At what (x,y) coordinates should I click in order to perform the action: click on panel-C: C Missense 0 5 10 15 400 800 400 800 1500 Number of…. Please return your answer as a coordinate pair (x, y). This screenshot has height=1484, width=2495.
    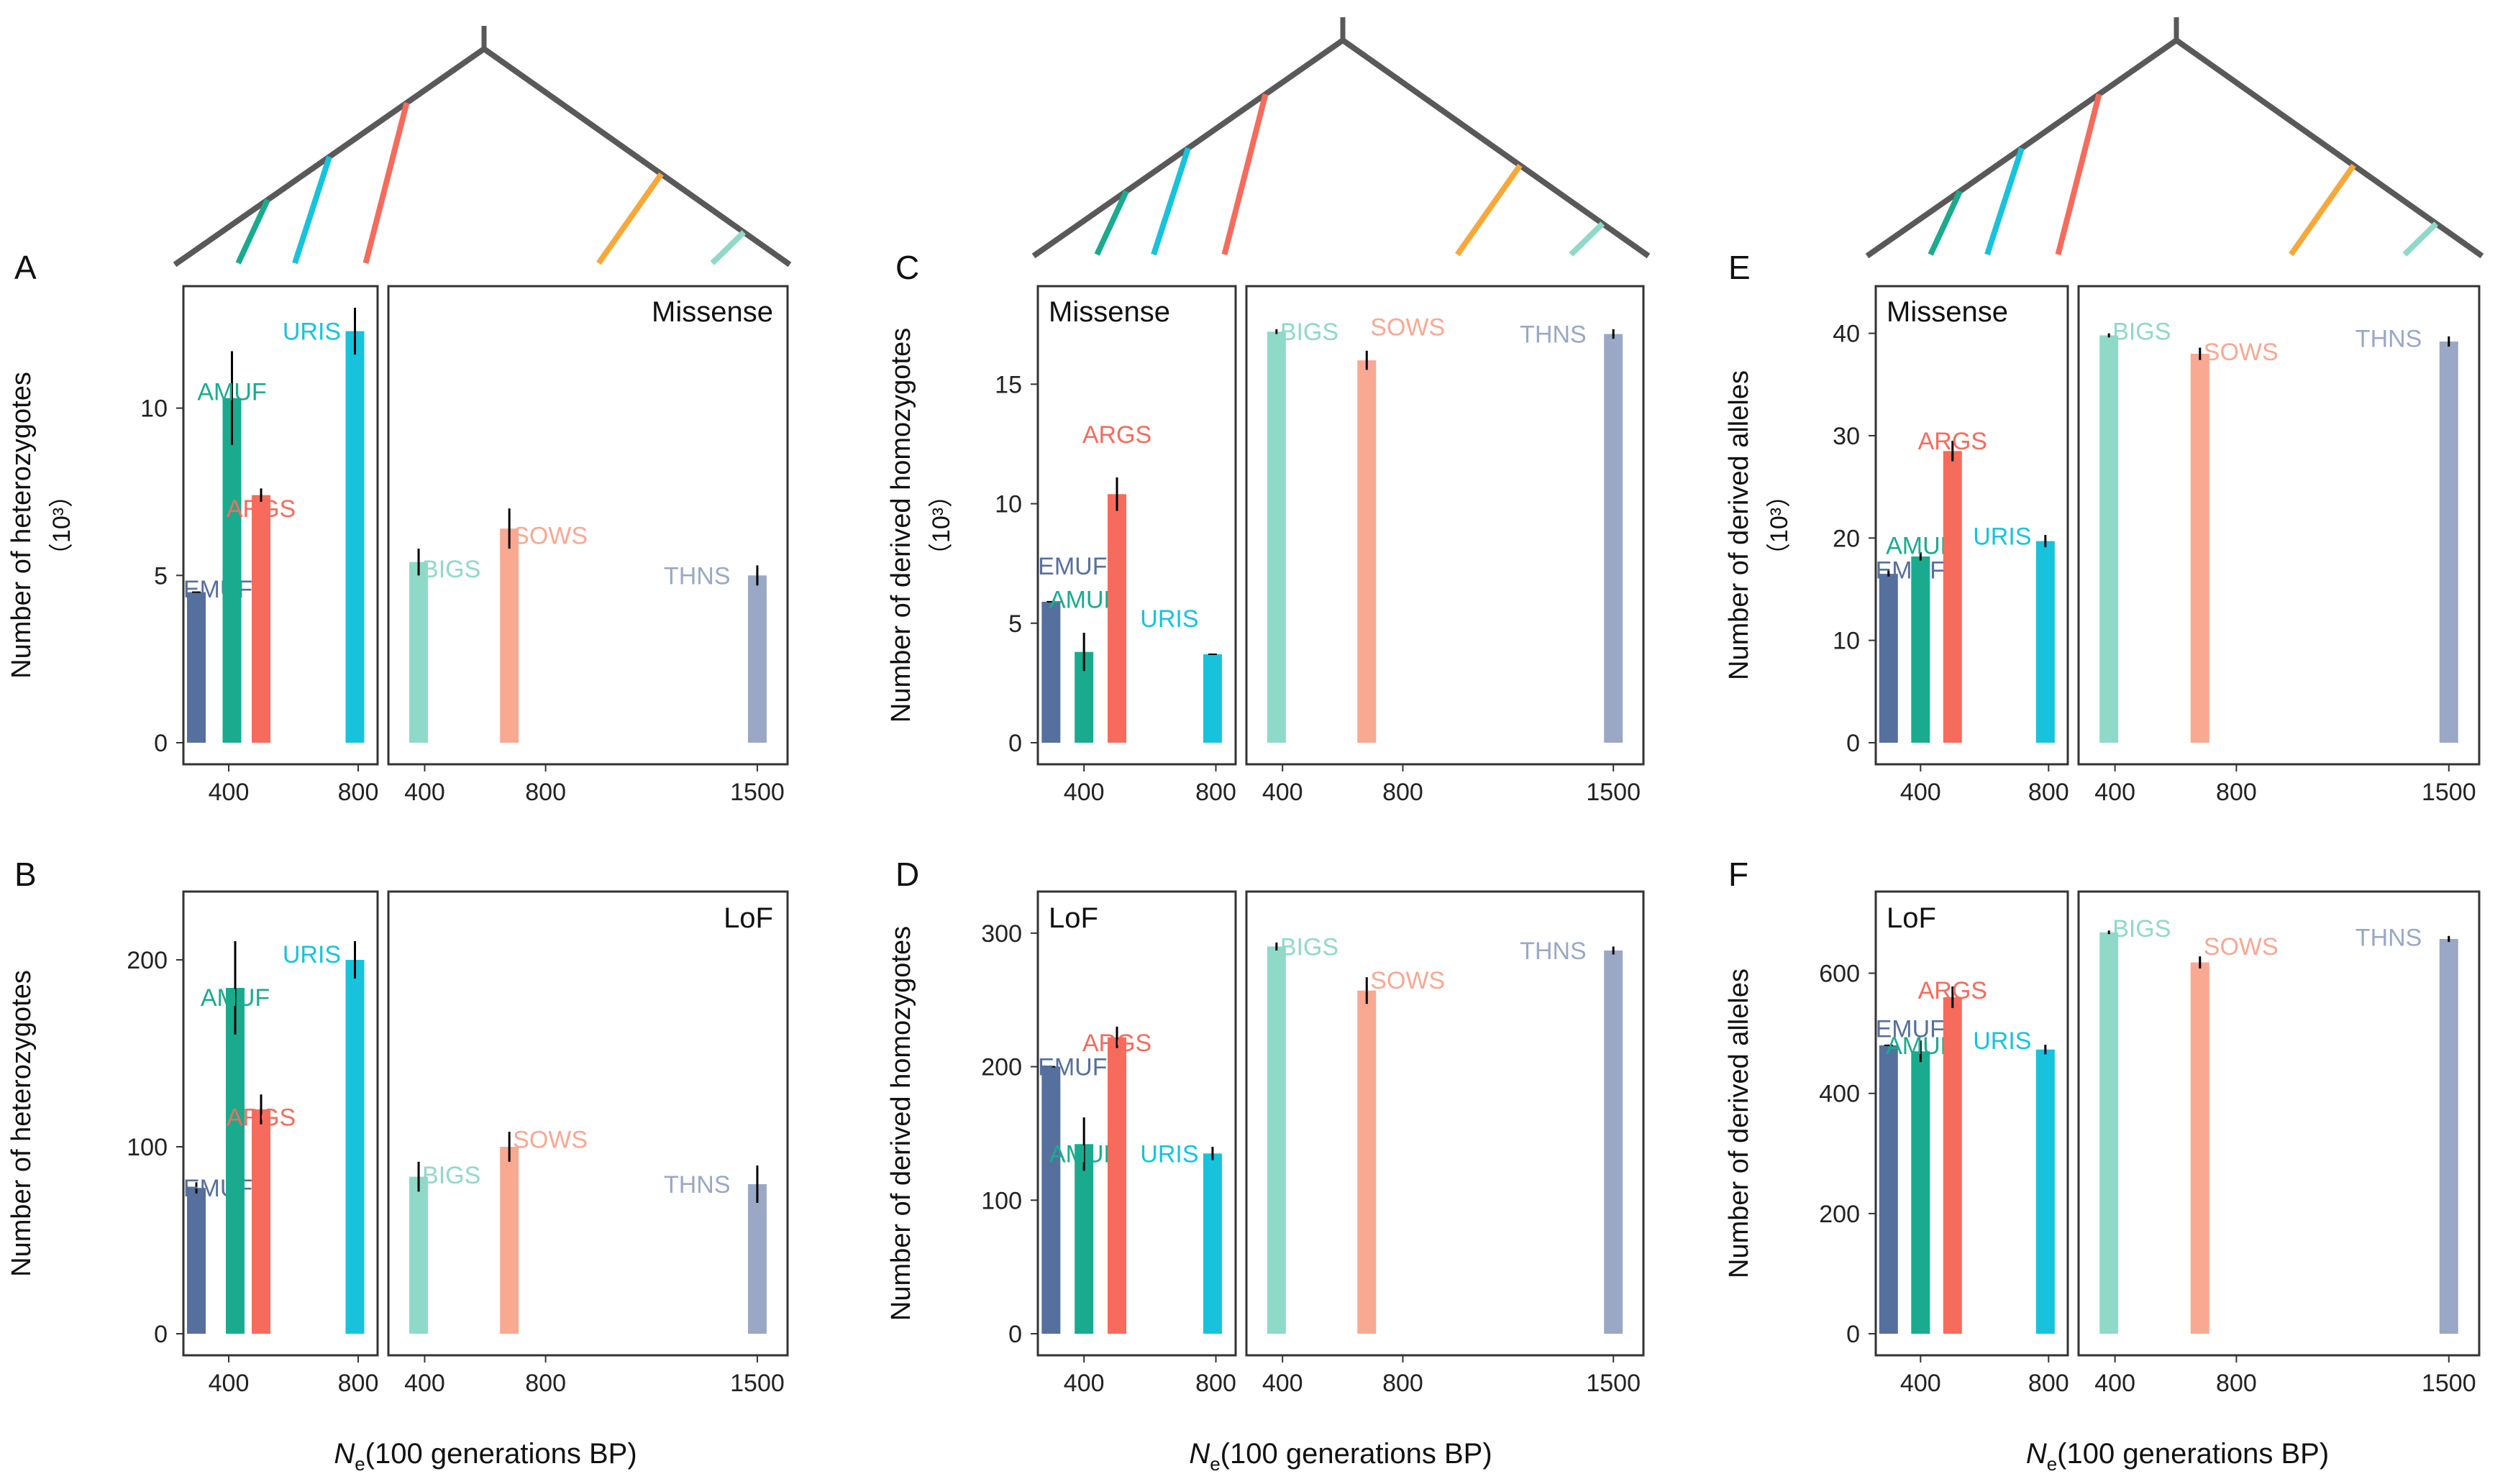
    Looking at the image, I should click on (1265, 527).